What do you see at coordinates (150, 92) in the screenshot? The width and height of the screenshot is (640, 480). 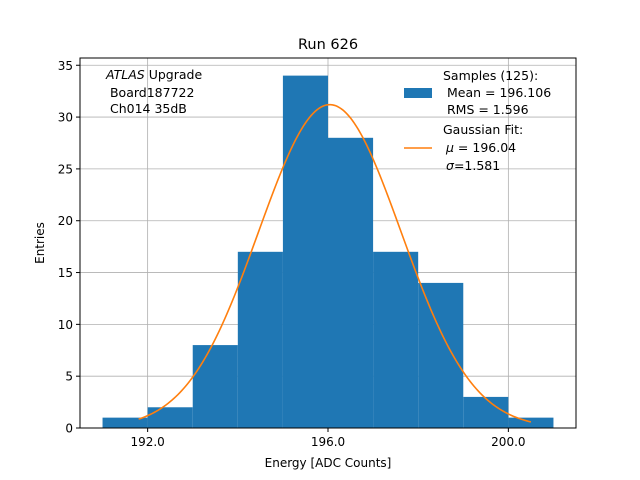 I see `annotation-board: Board187722` at bounding box center [150, 92].